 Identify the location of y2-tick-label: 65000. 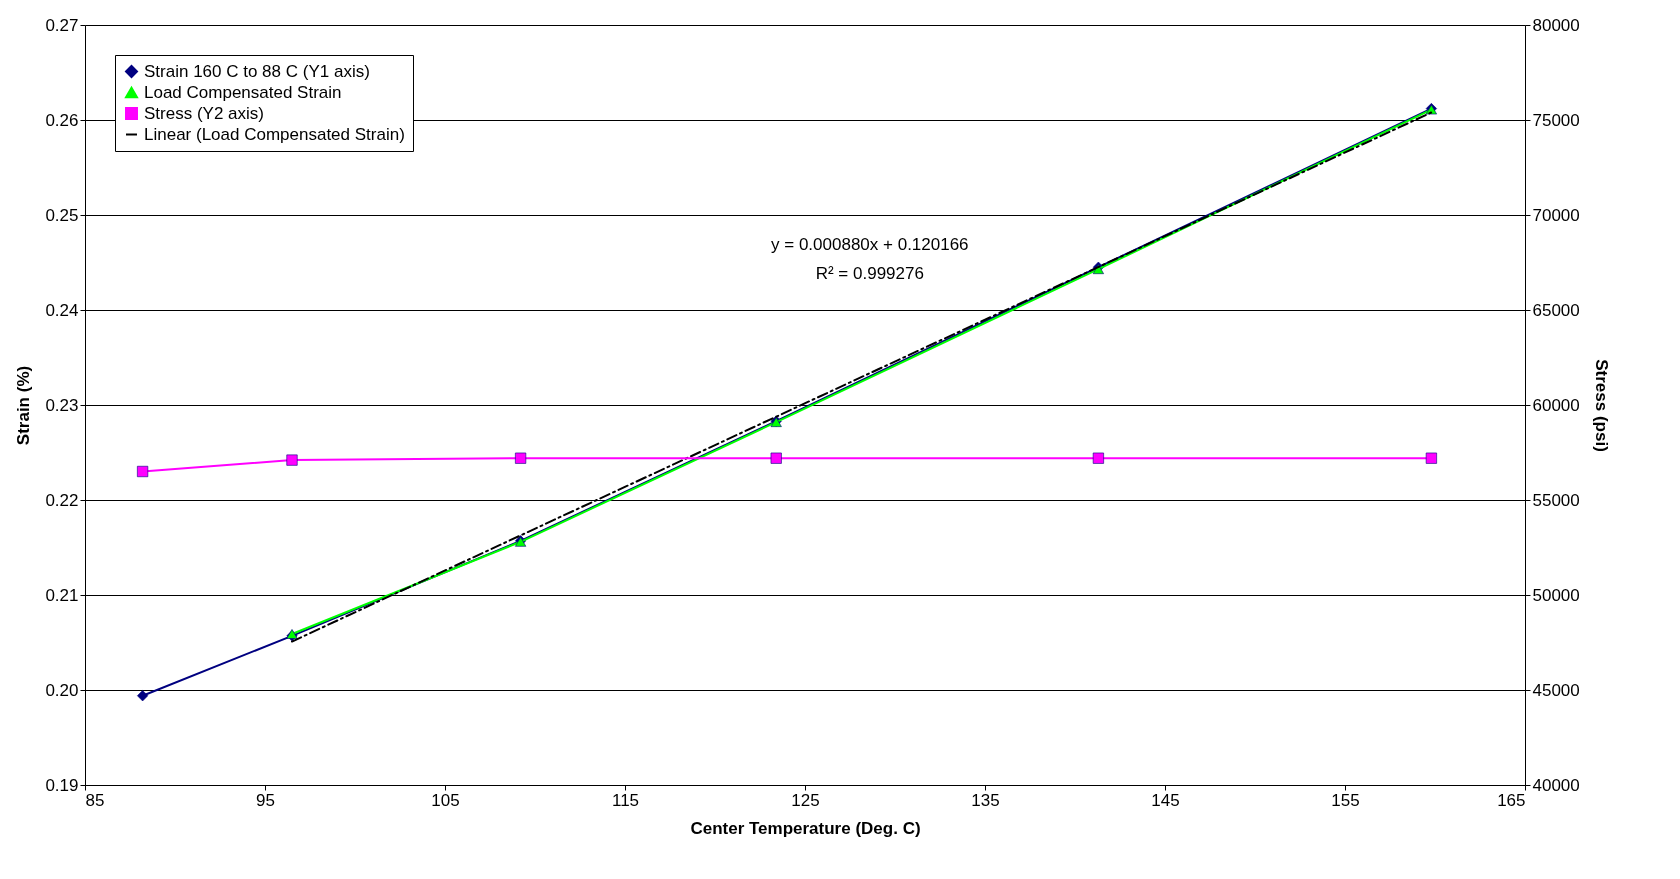
(1556, 310).